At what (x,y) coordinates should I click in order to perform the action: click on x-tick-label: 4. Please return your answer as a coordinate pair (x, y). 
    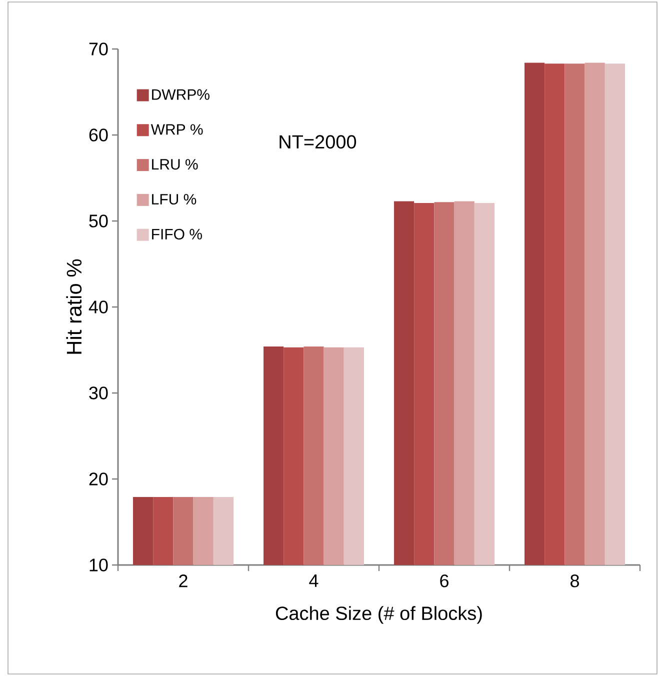
    Looking at the image, I should click on (313, 580).